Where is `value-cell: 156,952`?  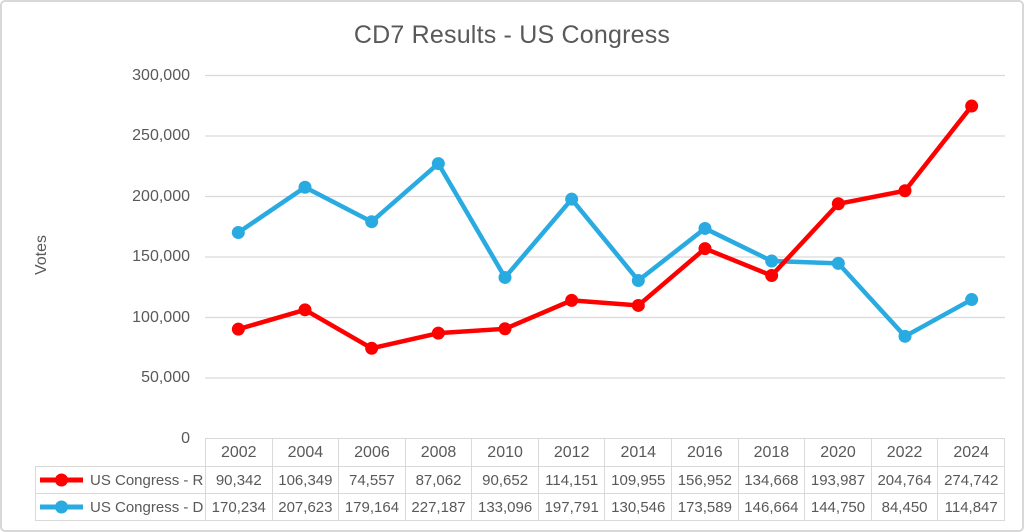 value-cell: 156,952 is located at coordinates (705, 480).